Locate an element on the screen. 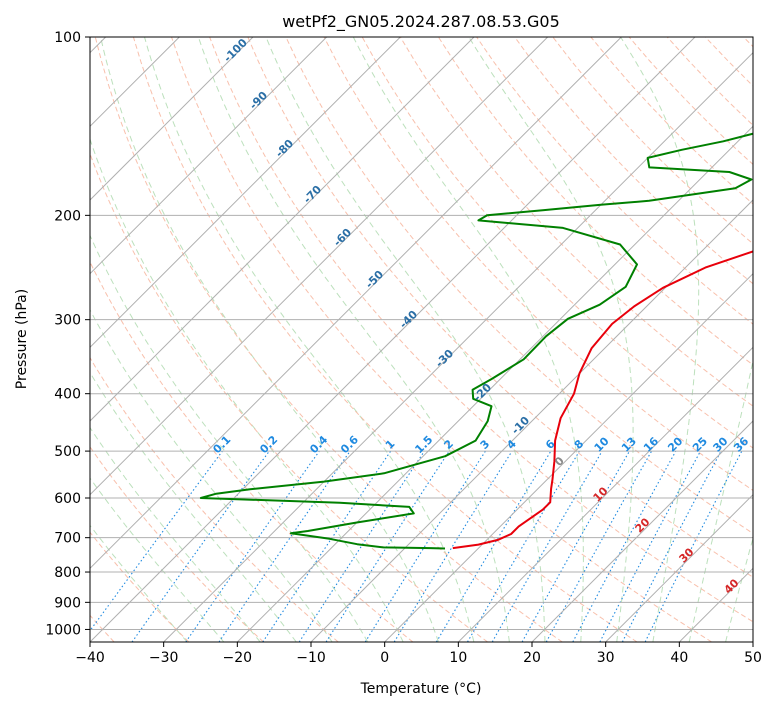  y-tick-label: 900 is located at coordinates (67, 603).